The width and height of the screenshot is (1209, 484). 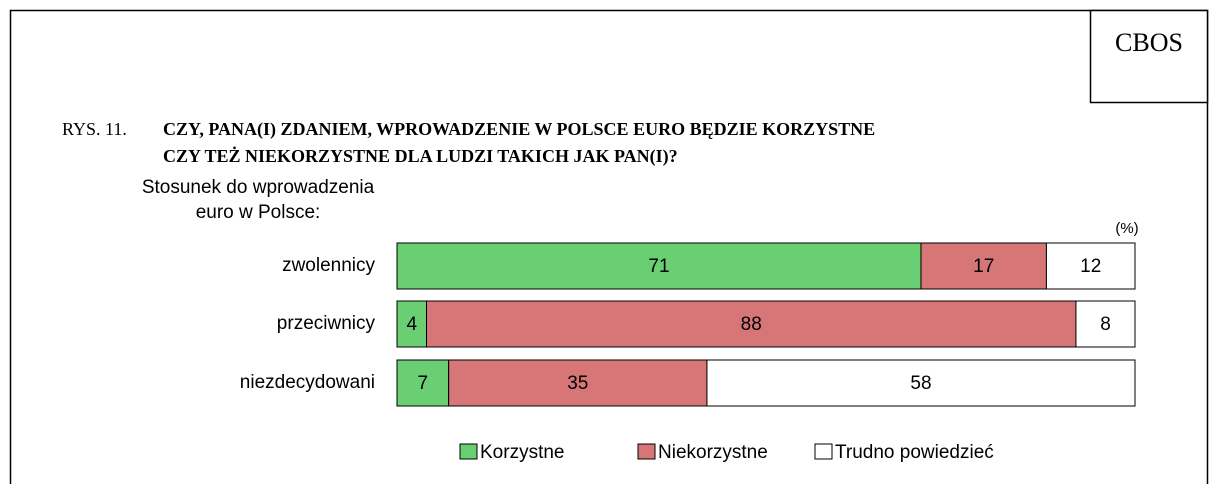 I want to click on data-label: 12, so click(x=1090, y=266).